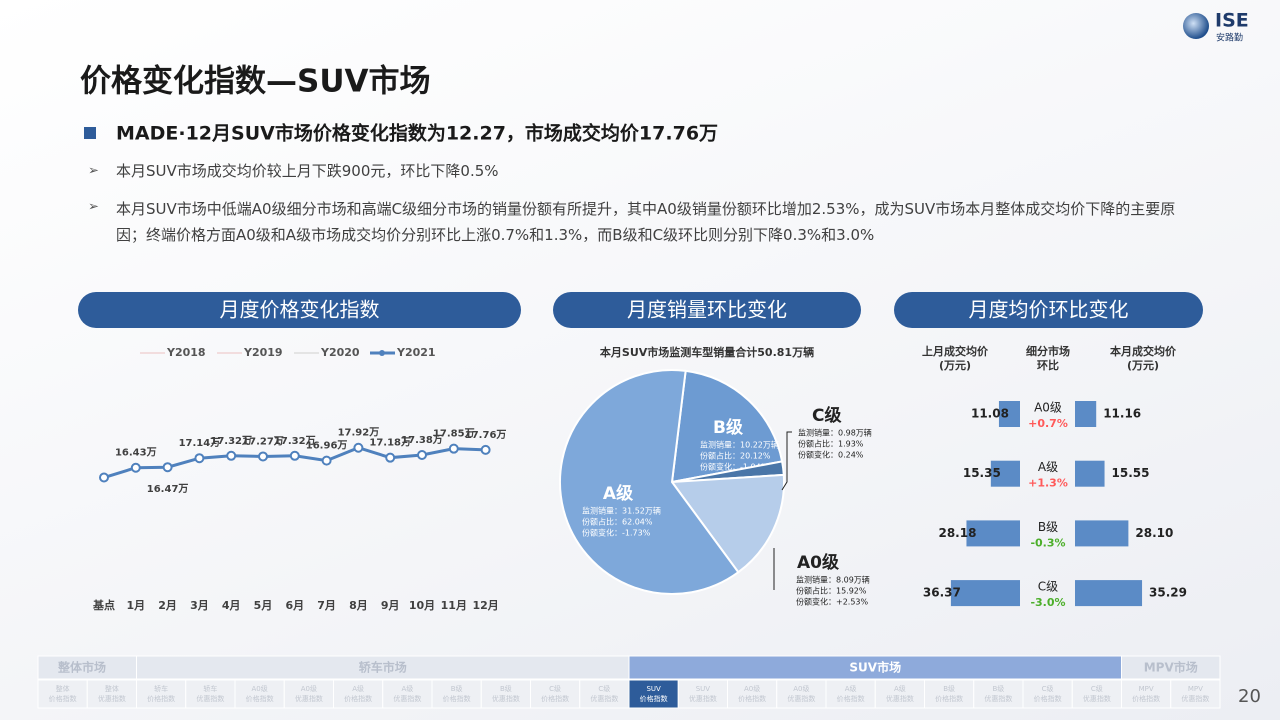  What do you see at coordinates (1249, 696) in the screenshot?
I see `page-number: 20` at bounding box center [1249, 696].